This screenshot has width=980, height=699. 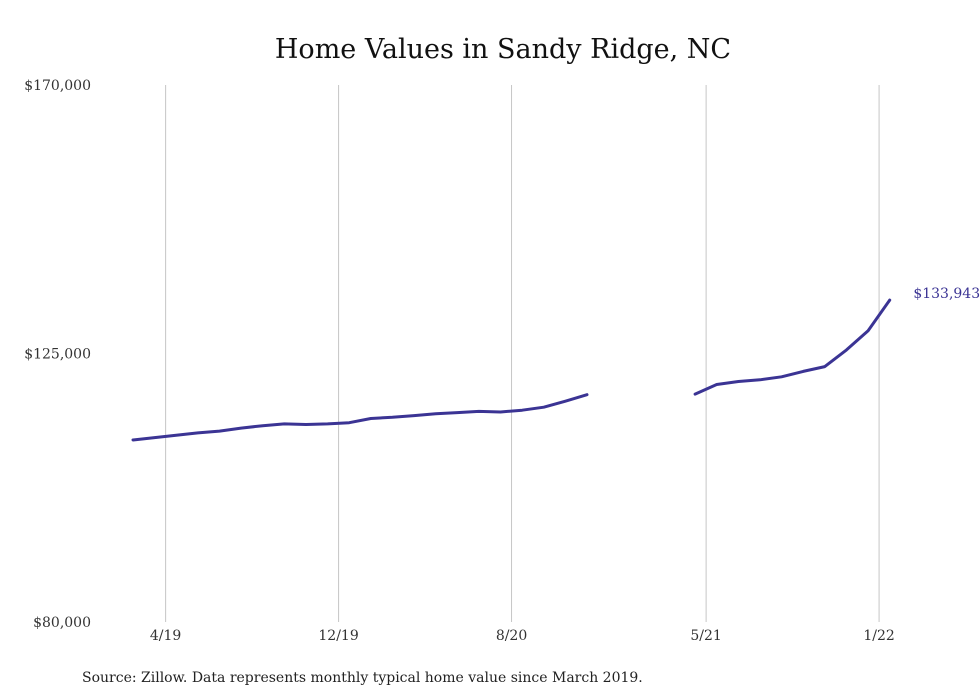 I want to click on chart-title: Home Values in Sandy Ridge, NC, so click(x=503, y=49).